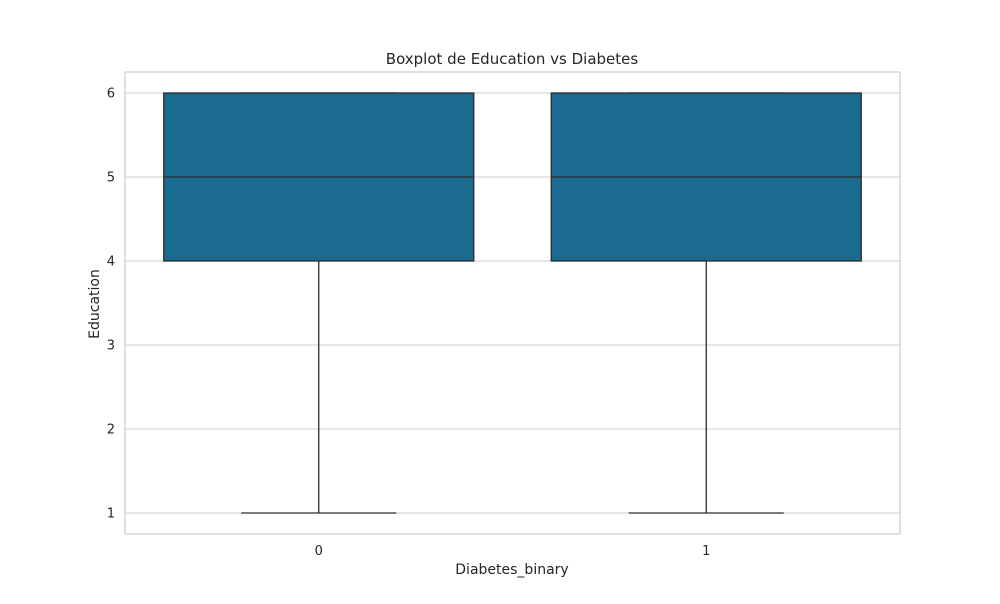 Image resolution: width=1000 pixels, height=604 pixels. Describe the element at coordinates (111, 262) in the screenshot. I see `y-tick-label: 4` at that location.